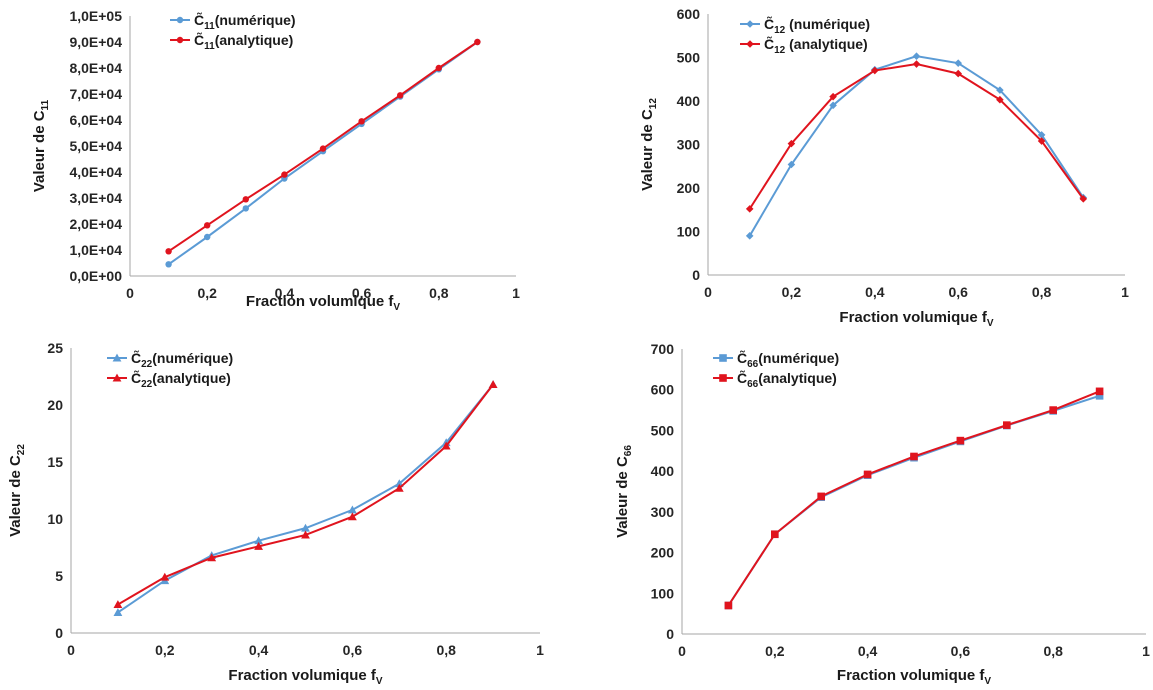 The height and width of the screenshot is (690, 1153). I want to click on legend-entry: C̃11(analytique), so click(231, 41).